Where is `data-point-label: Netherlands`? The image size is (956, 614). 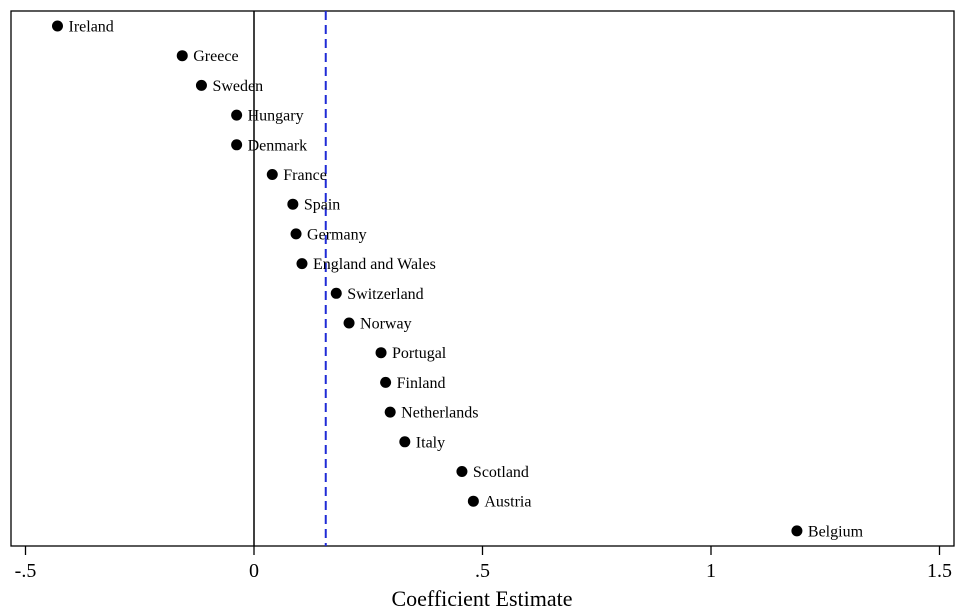 data-point-label: Netherlands is located at coordinates (439, 413).